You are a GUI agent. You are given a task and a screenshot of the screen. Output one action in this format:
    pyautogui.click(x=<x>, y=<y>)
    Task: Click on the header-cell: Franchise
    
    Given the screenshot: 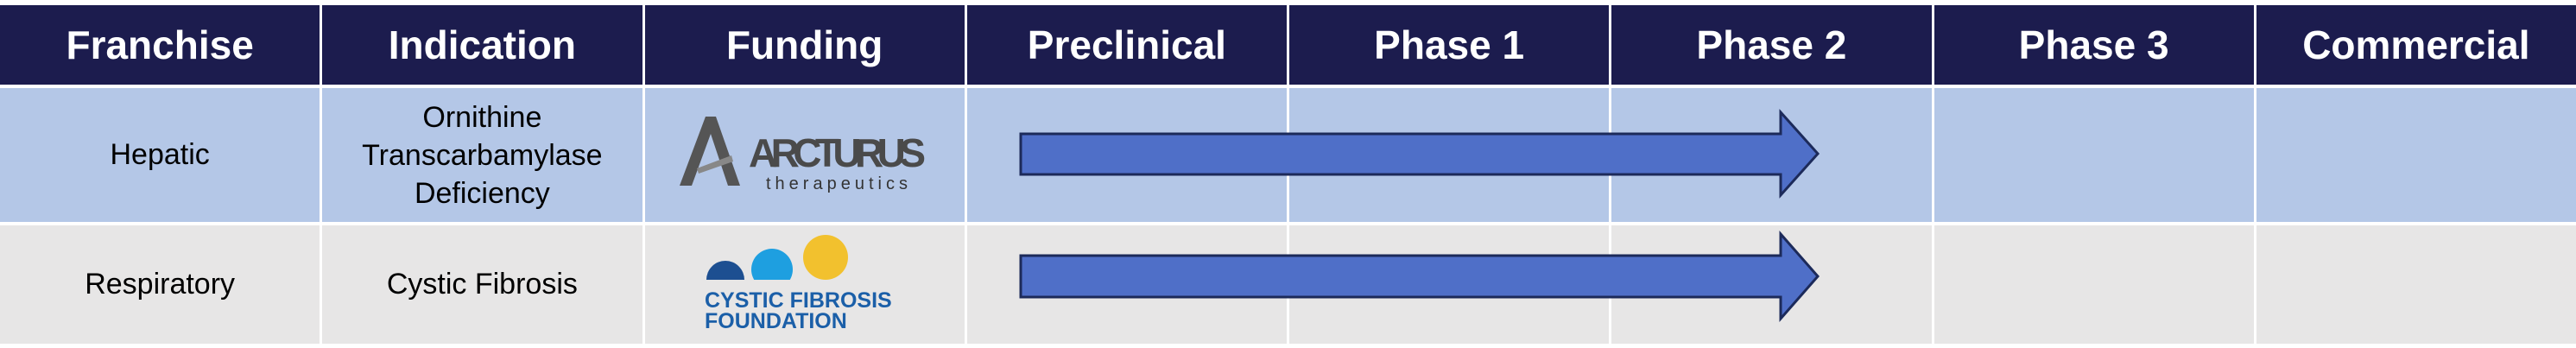 What is the action you would take?
    pyautogui.click(x=160, y=45)
    